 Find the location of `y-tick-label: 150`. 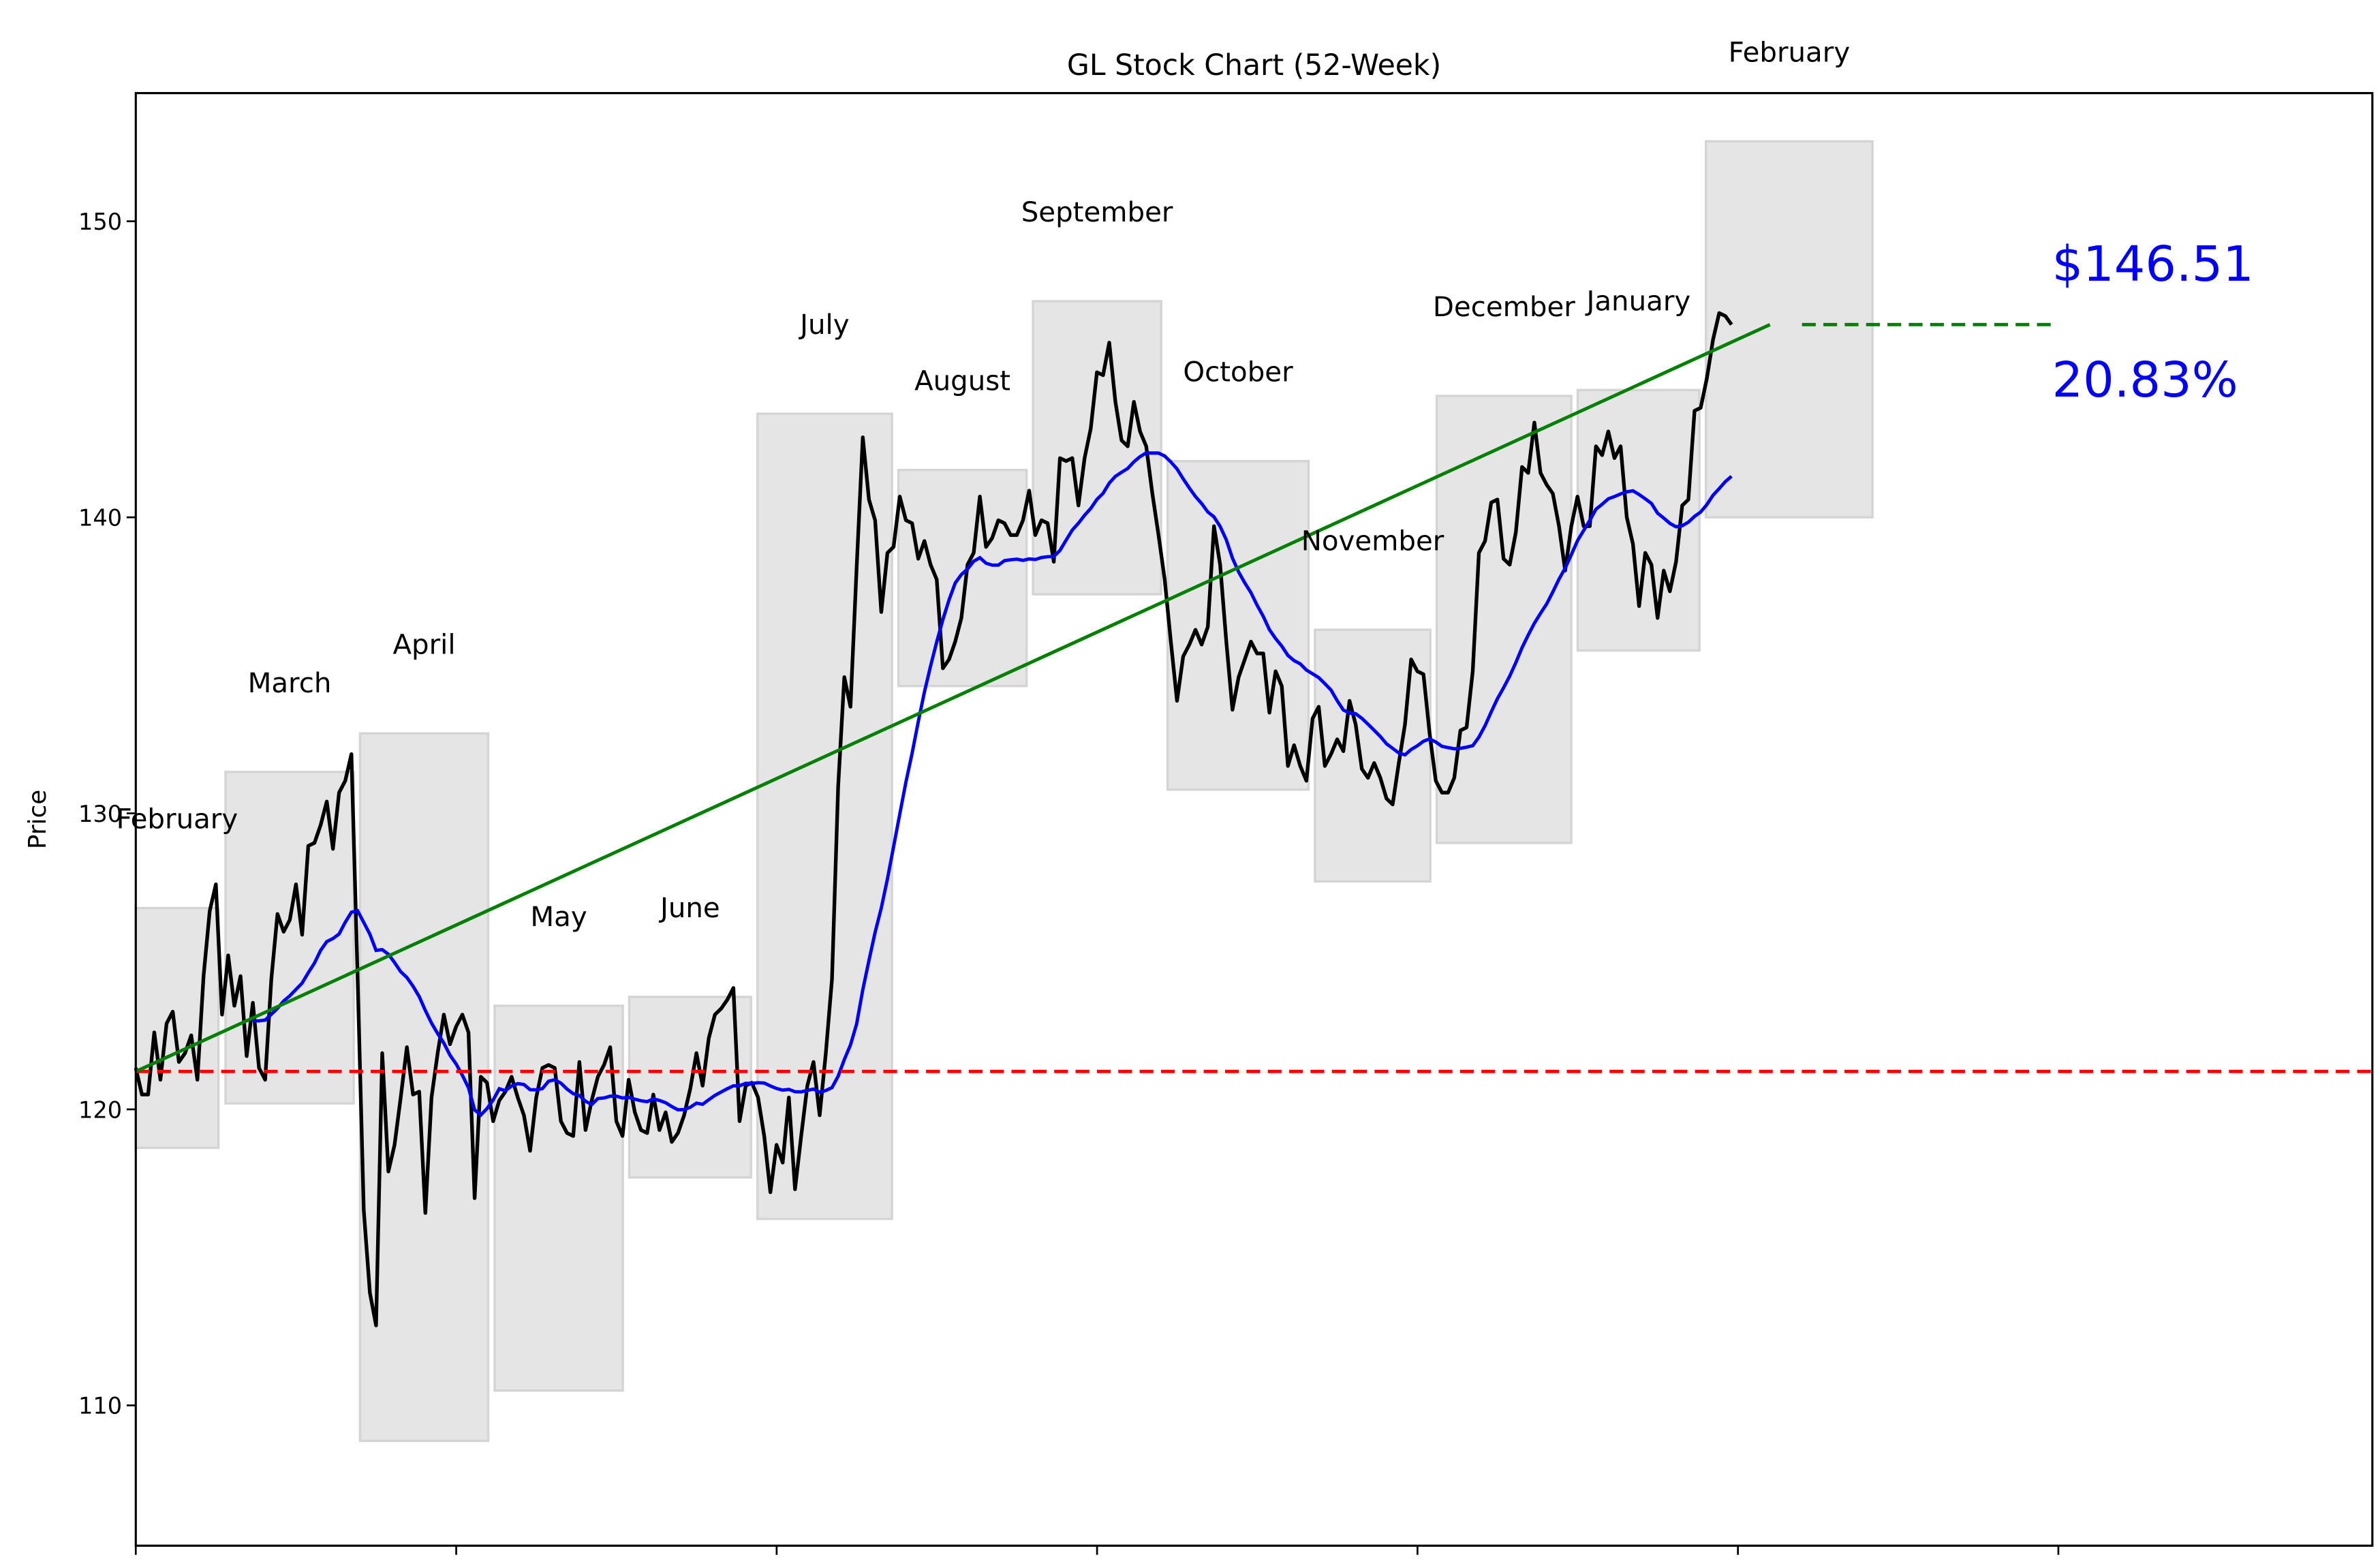

y-tick-label: 150 is located at coordinates (100, 222).